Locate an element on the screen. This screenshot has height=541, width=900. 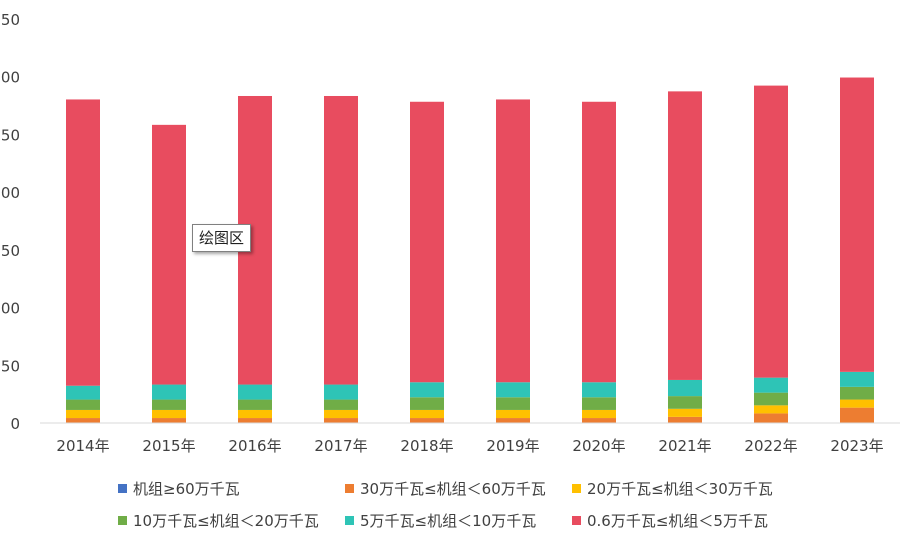
legend-item: 机组≥60万千瓦 is located at coordinates (179, 488).